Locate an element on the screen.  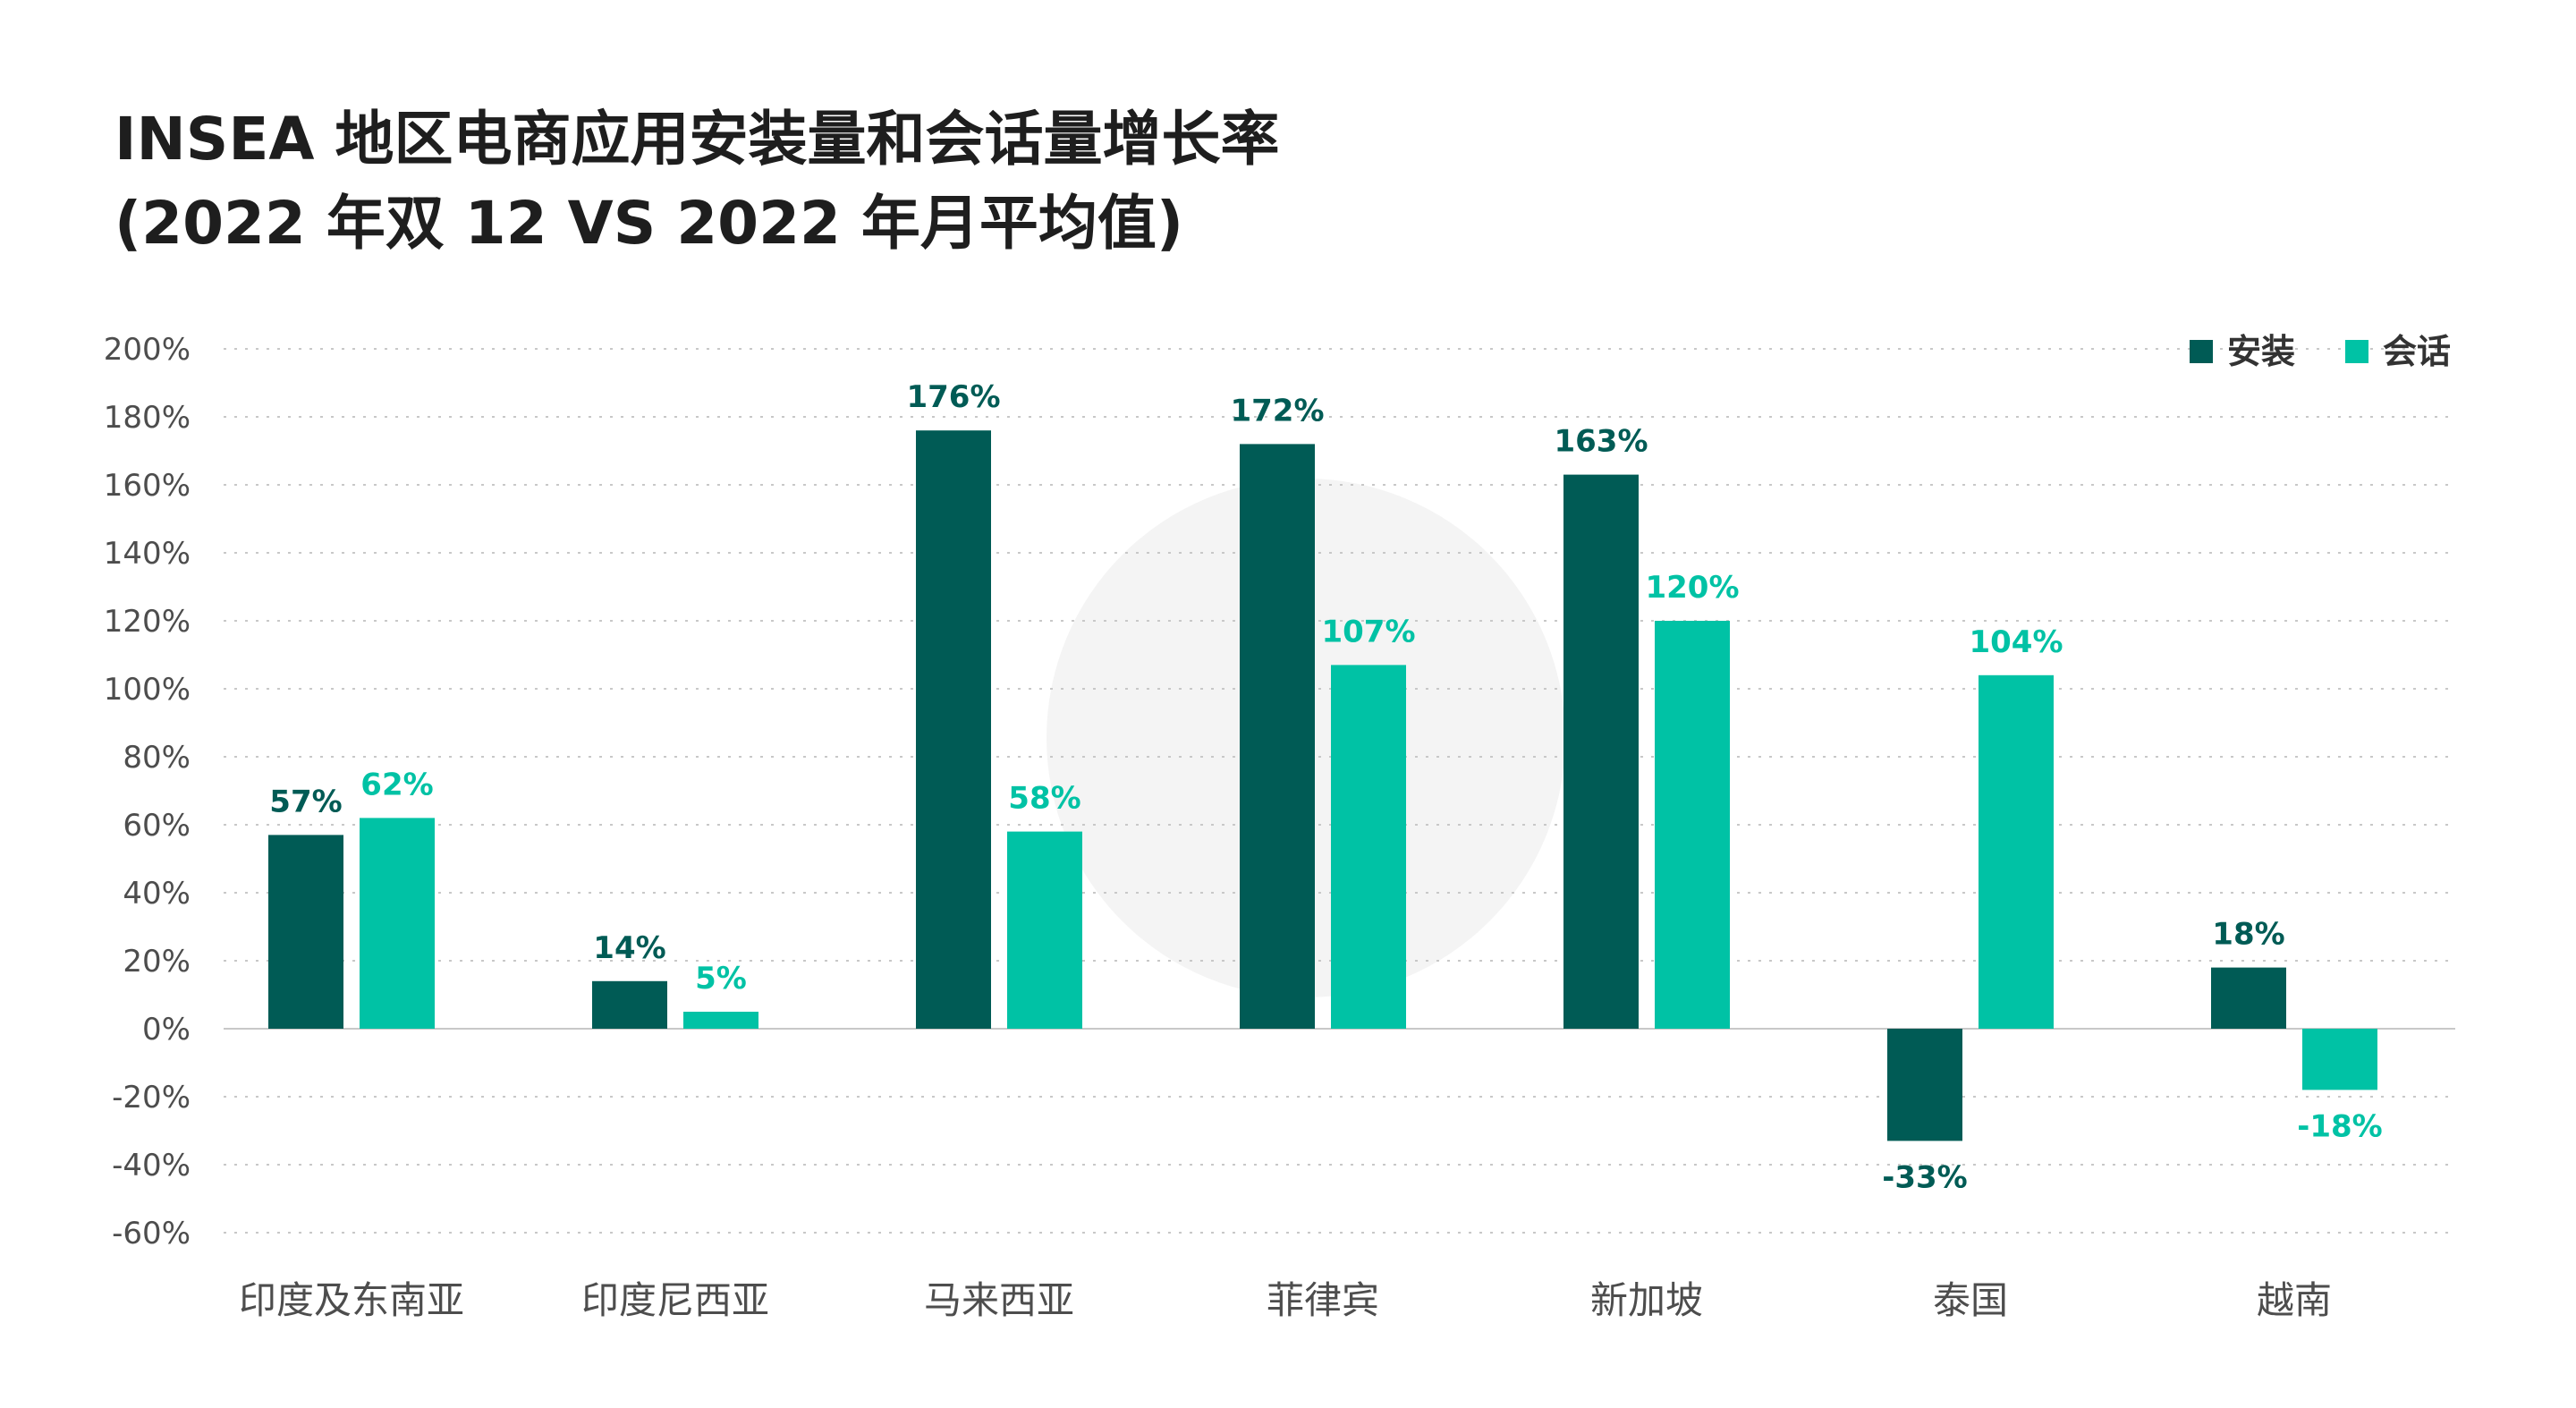
data-label: 176% is located at coordinates (953, 397).